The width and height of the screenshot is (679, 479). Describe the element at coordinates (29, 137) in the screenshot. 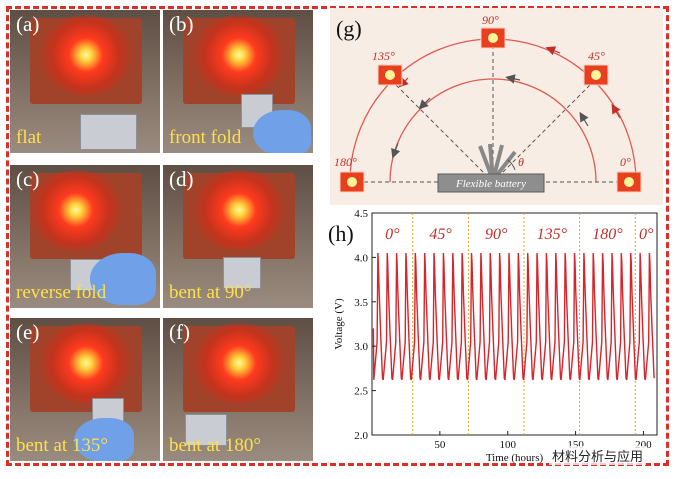

I see `panel-caption: flat` at that location.